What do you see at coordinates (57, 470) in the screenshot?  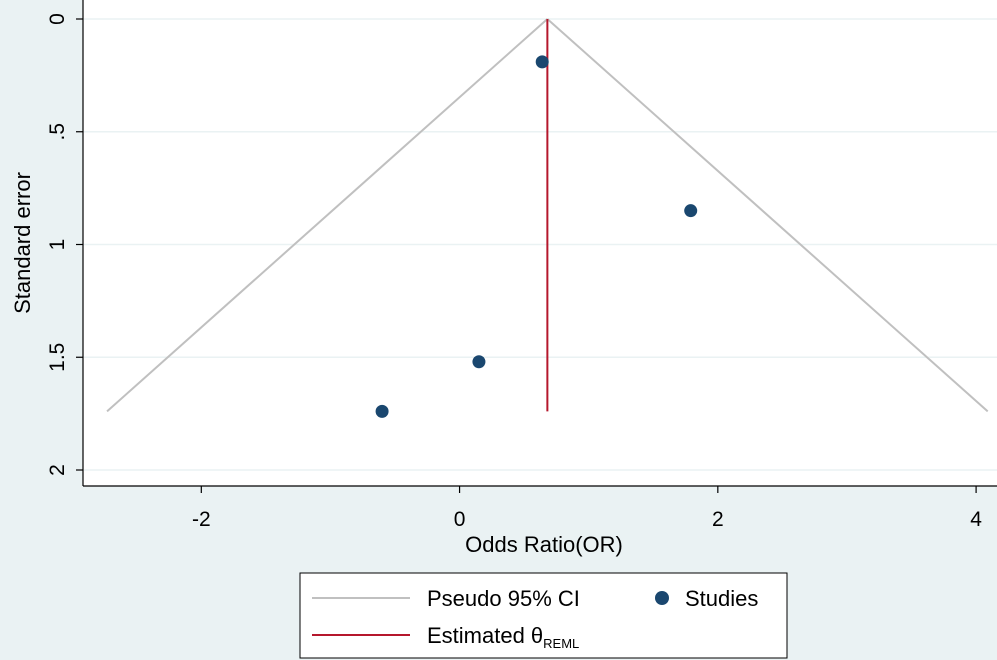 I see `y-tick-label: 2` at bounding box center [57, 470].